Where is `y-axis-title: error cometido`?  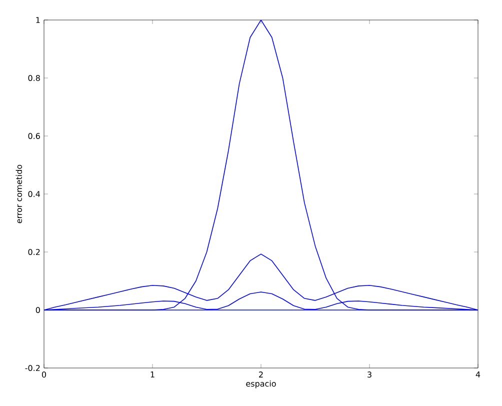 y-axis-title: error cometido is located at coordinates (19, 194).